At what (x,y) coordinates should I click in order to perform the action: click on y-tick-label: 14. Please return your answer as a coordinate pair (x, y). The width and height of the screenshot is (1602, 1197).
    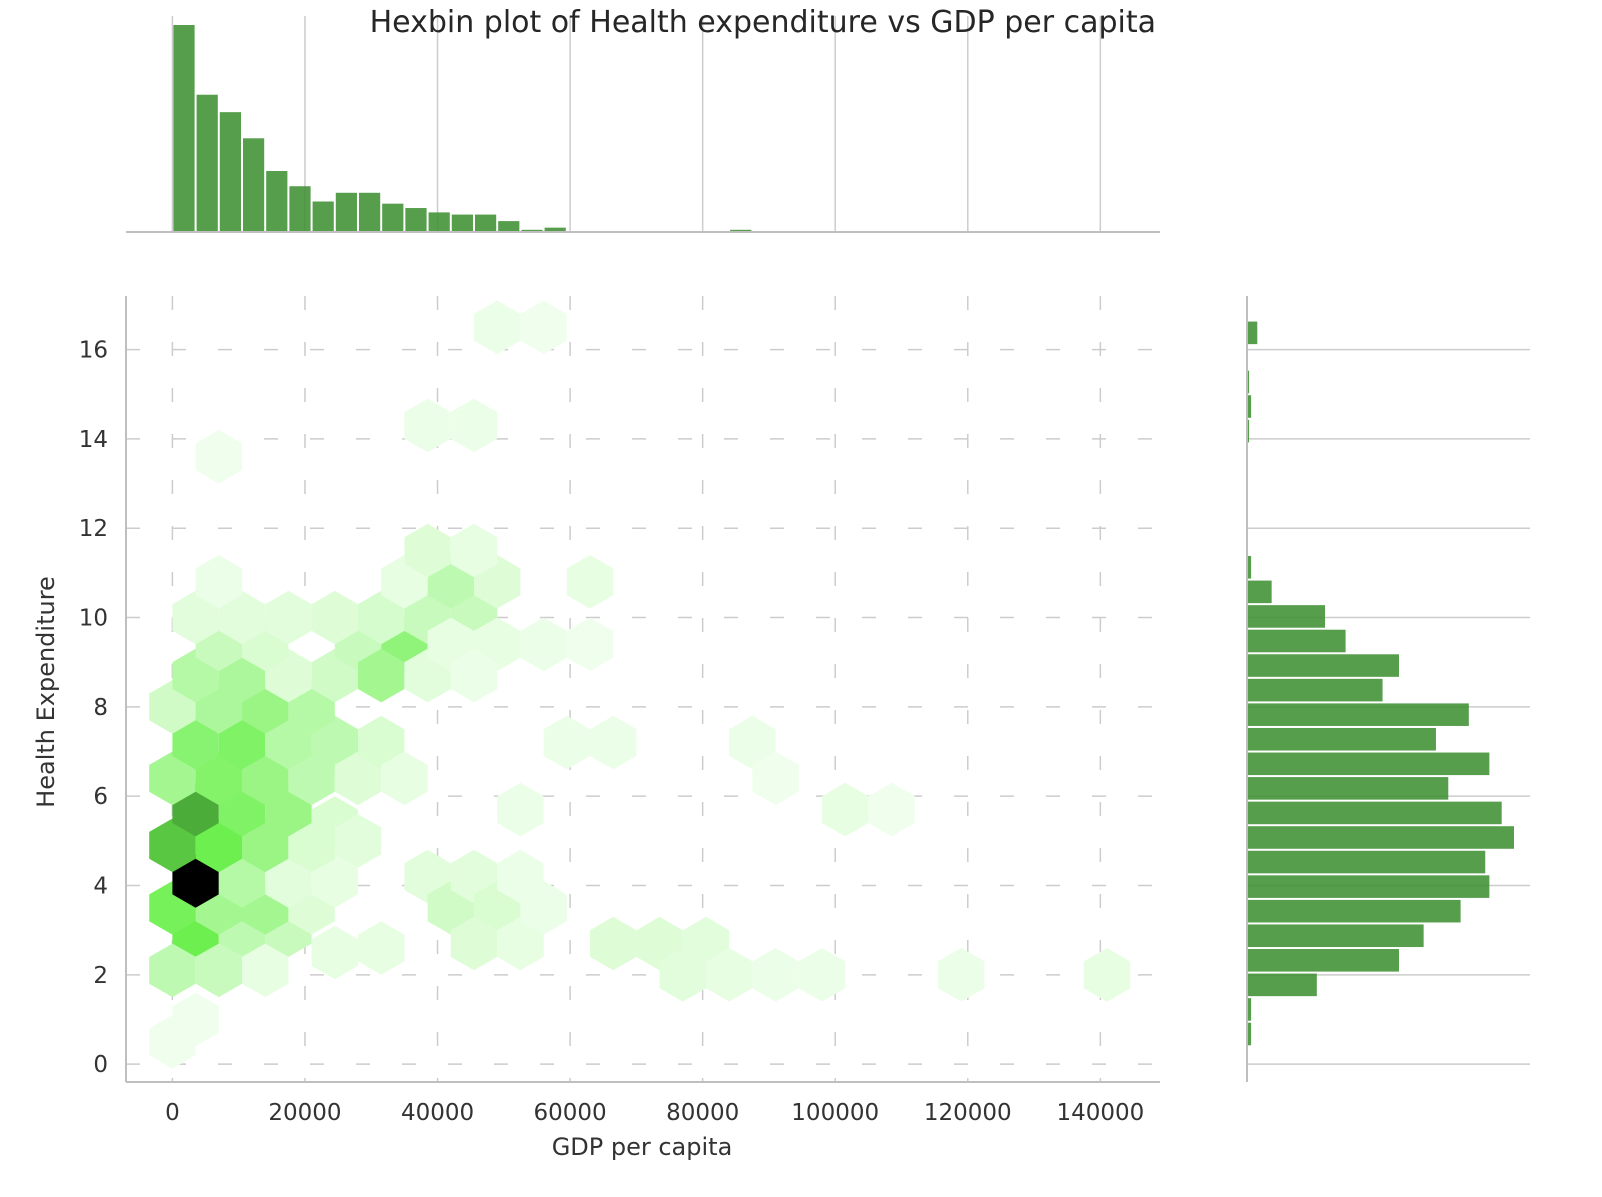
    Looking at the image, I should click on (93, 440).